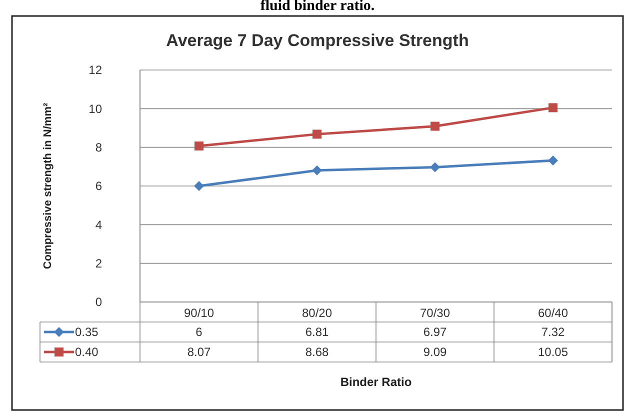  What do you see at coordinates (317, 352) in the screenshot?
I see `data-label: 8.68` at bounding box center [317, 352].